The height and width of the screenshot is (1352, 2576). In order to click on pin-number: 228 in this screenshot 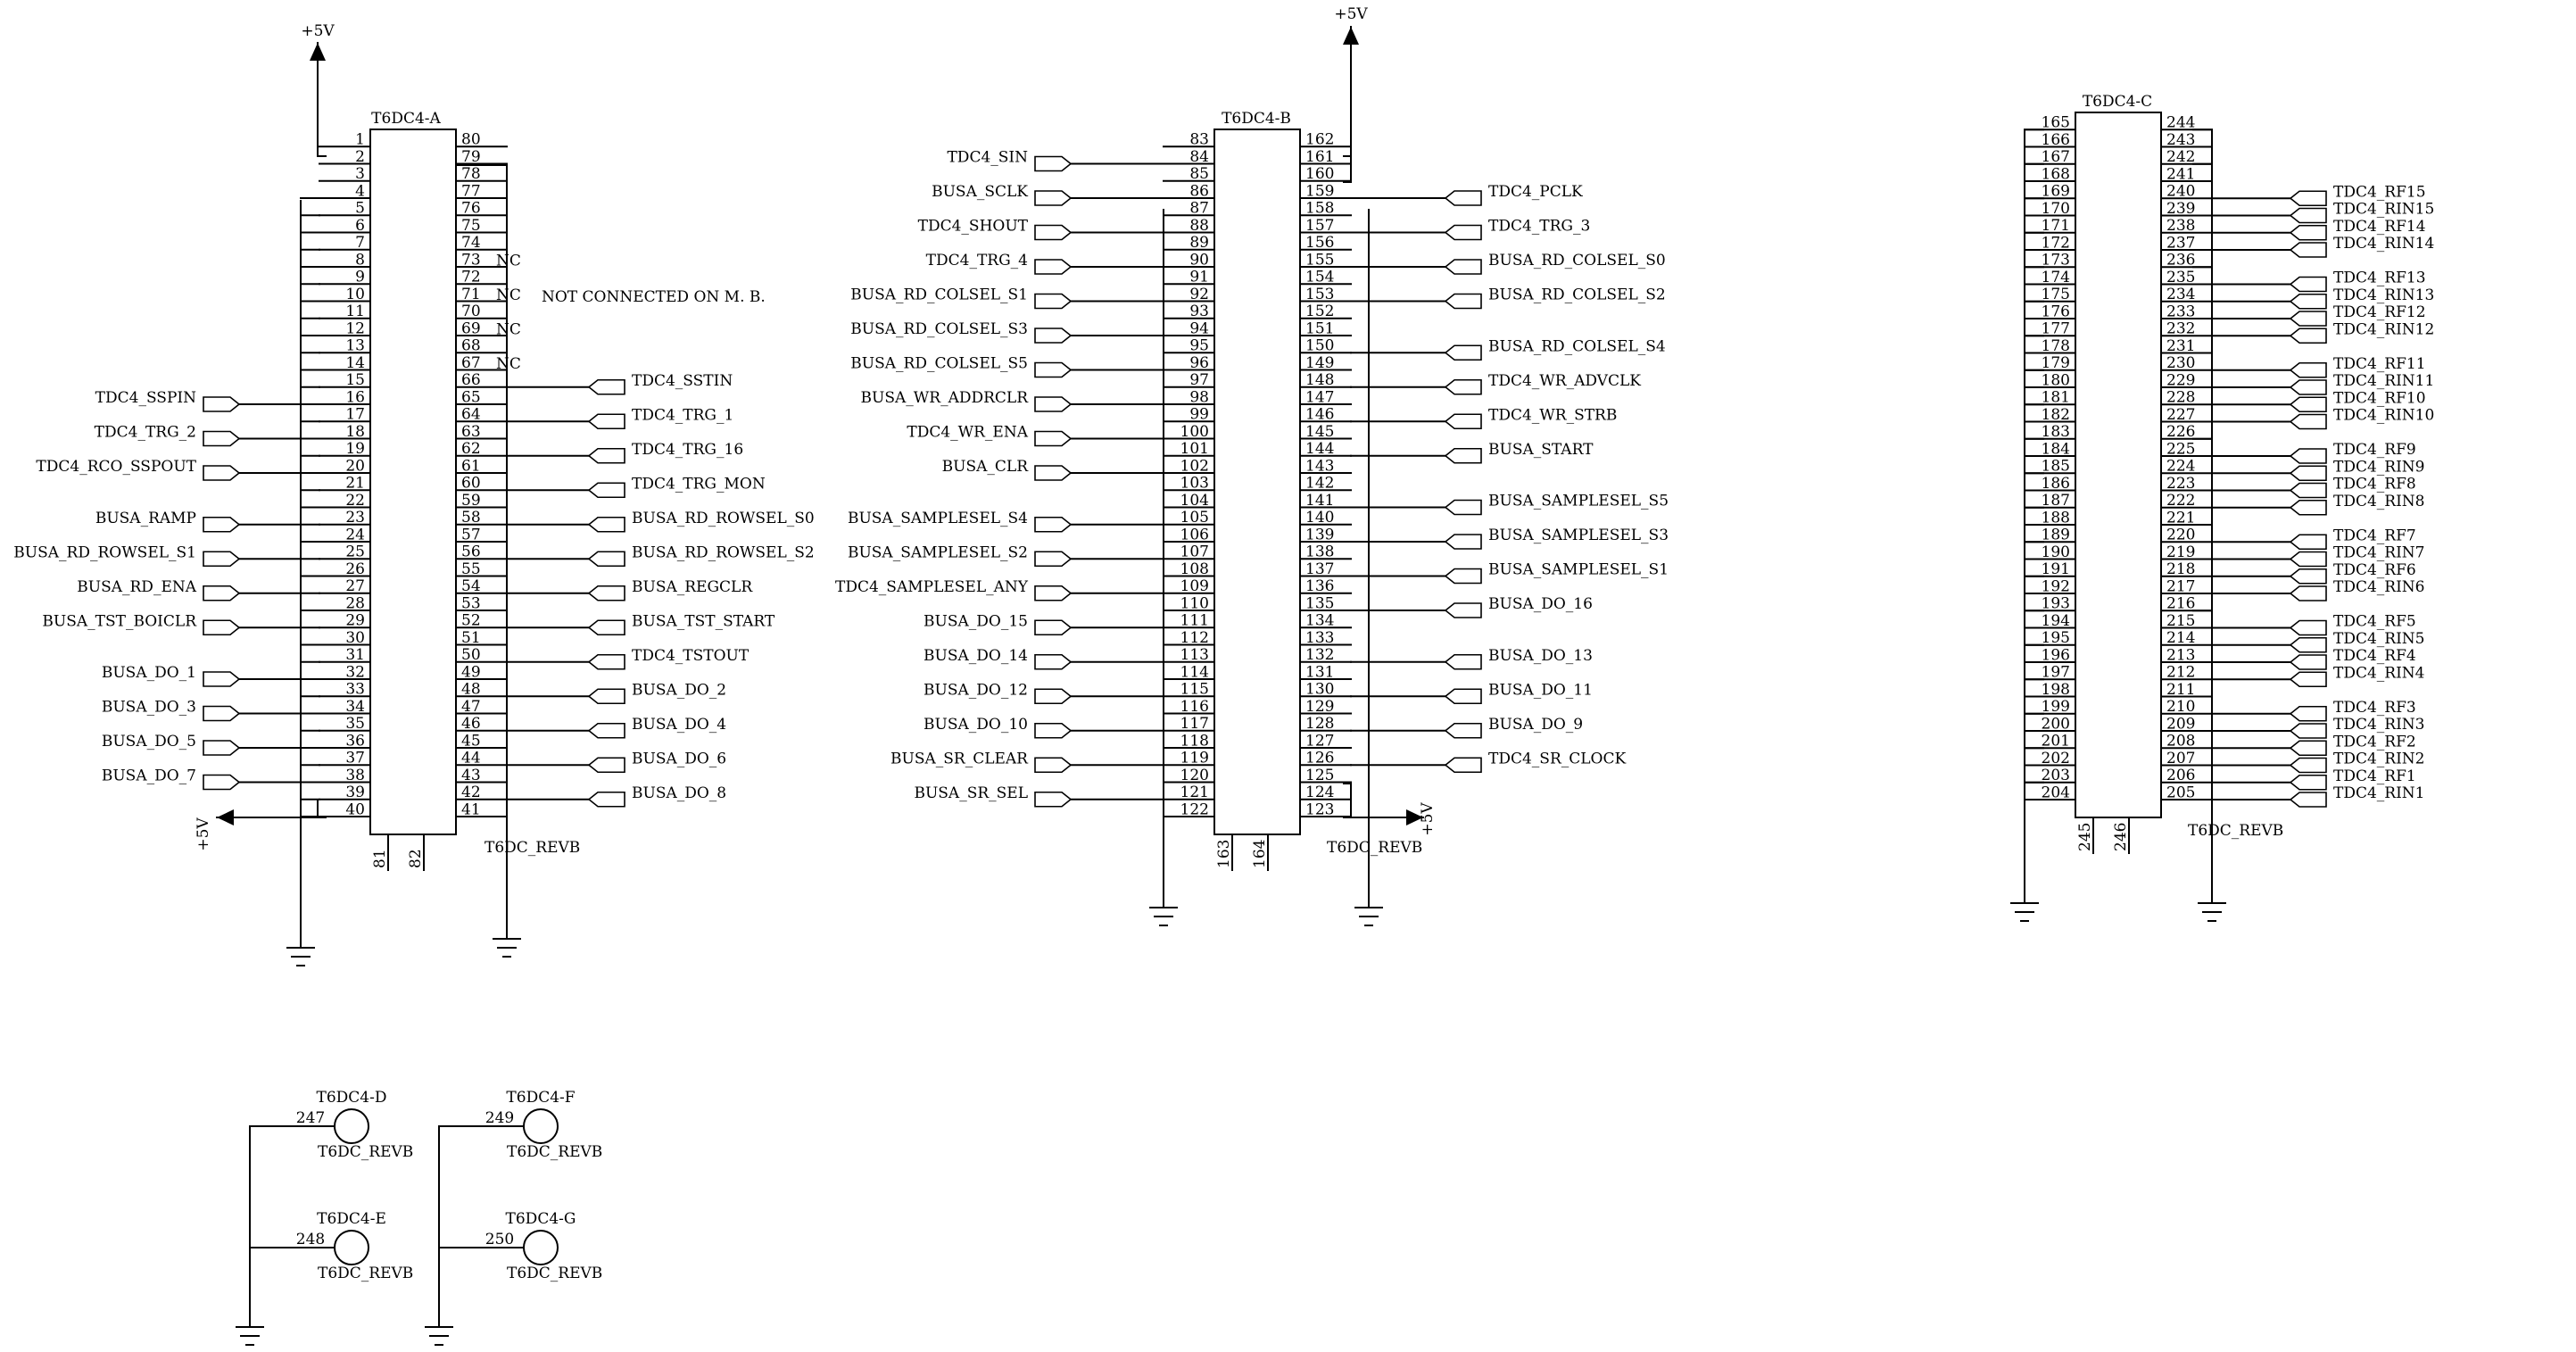, I will do `click(2180, 398)`.